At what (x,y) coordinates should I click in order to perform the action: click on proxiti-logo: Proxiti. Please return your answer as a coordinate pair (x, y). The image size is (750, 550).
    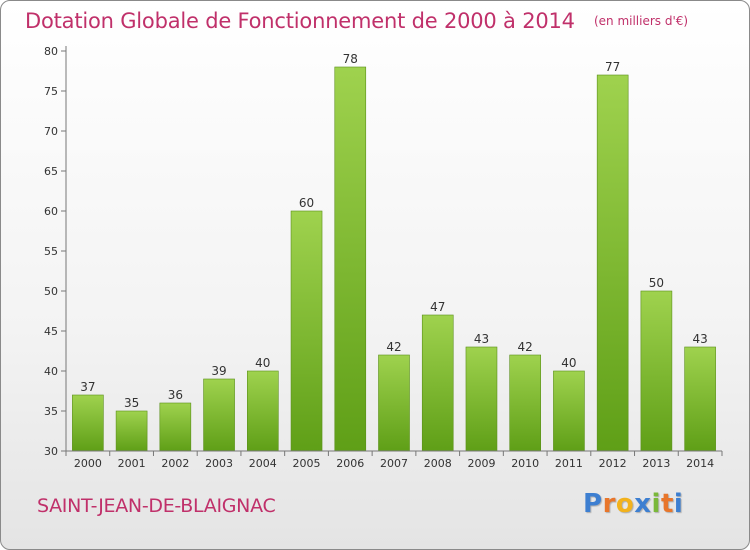
    Looking at the image, I should click on (633, 504).